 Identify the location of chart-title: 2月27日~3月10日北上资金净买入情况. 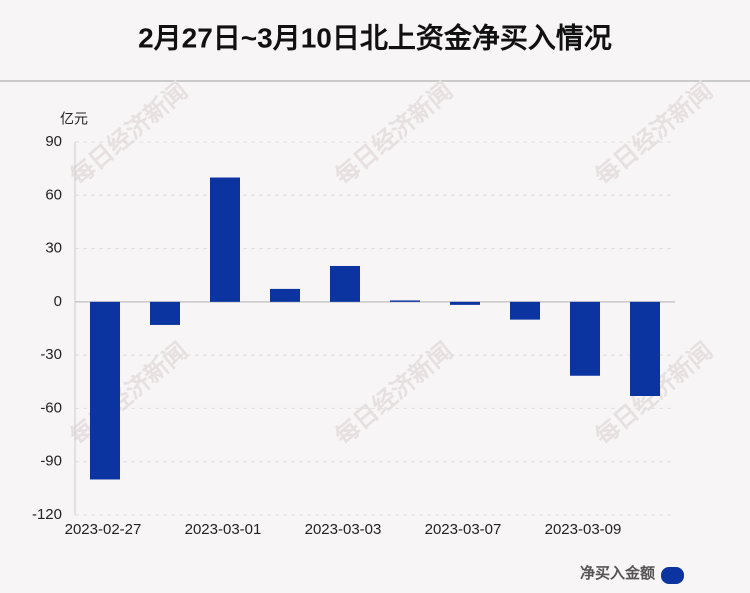
(375, 37).